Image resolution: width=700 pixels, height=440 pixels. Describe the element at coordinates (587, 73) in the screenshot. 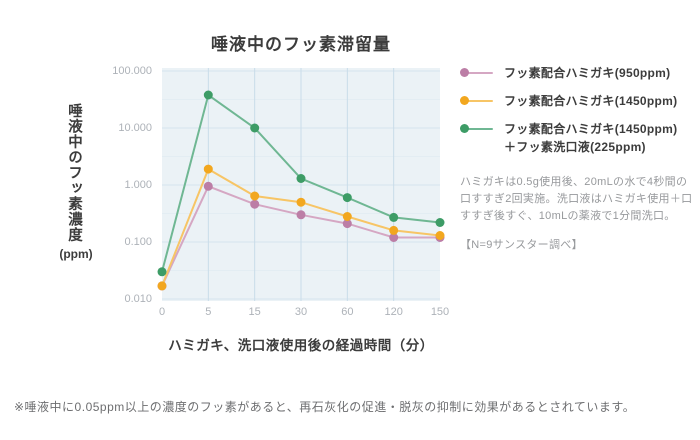

I see `legend-label: フッ素配合ハミガキ(950ppm)` at that location.